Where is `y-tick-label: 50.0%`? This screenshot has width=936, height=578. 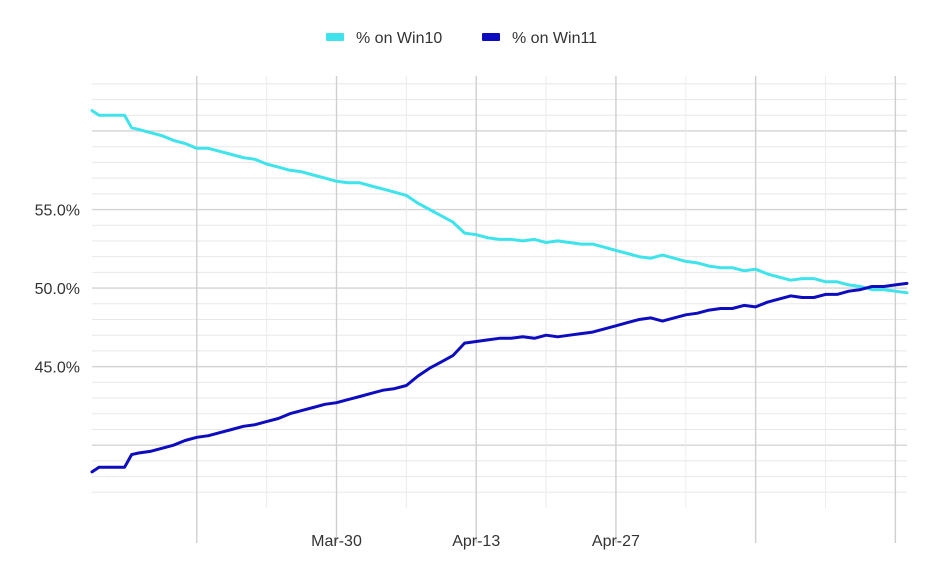
y-tick-label: 50.0% is located at coordinates (57, 289).